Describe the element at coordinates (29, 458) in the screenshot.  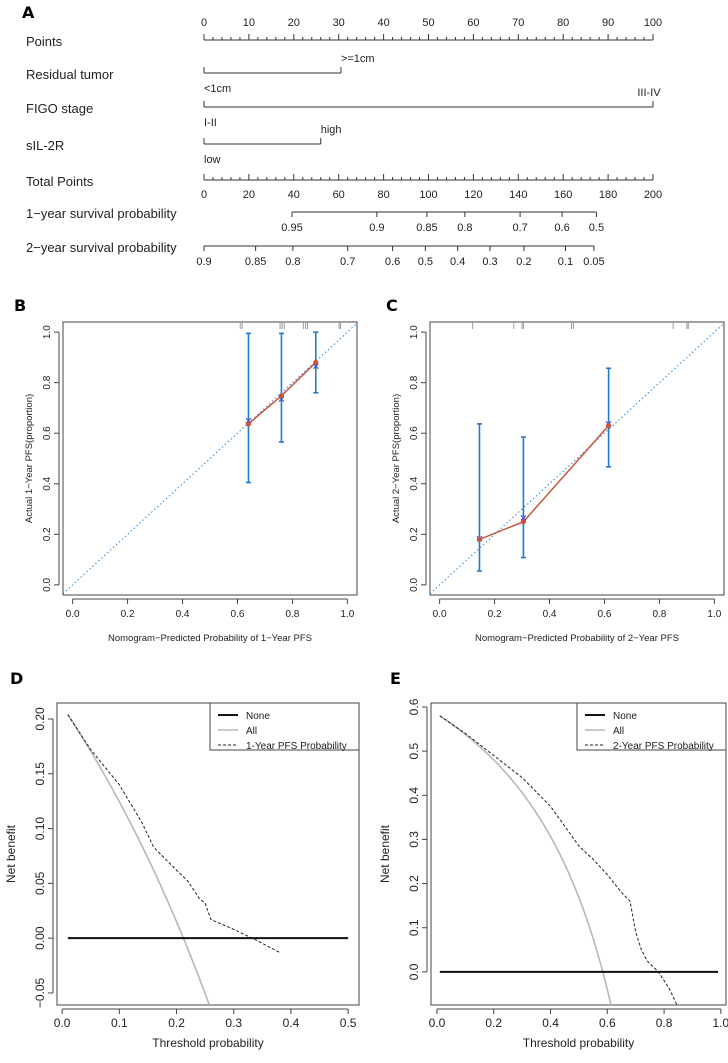
I see `y-axis-title: Actual 1−Year PFS(proportion)` at that location.